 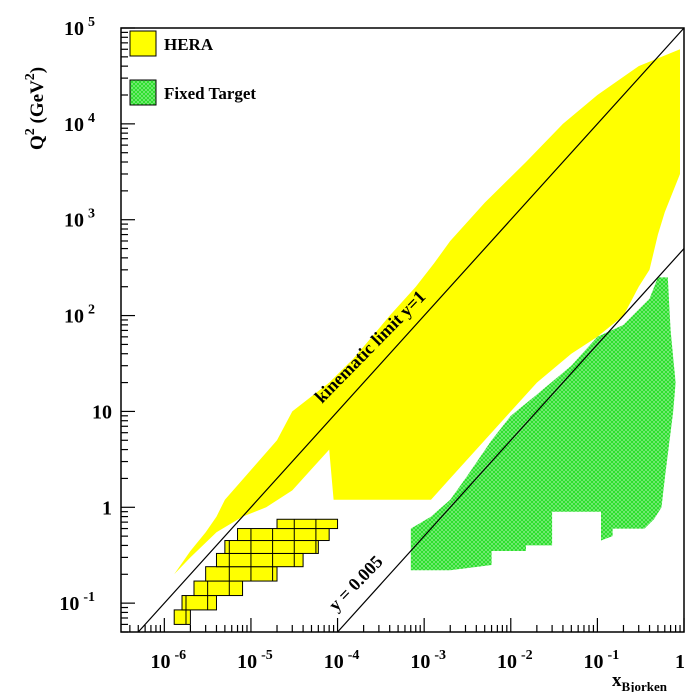 I want to click on y-tick-label: 10 4, so click(x=79, y=123).